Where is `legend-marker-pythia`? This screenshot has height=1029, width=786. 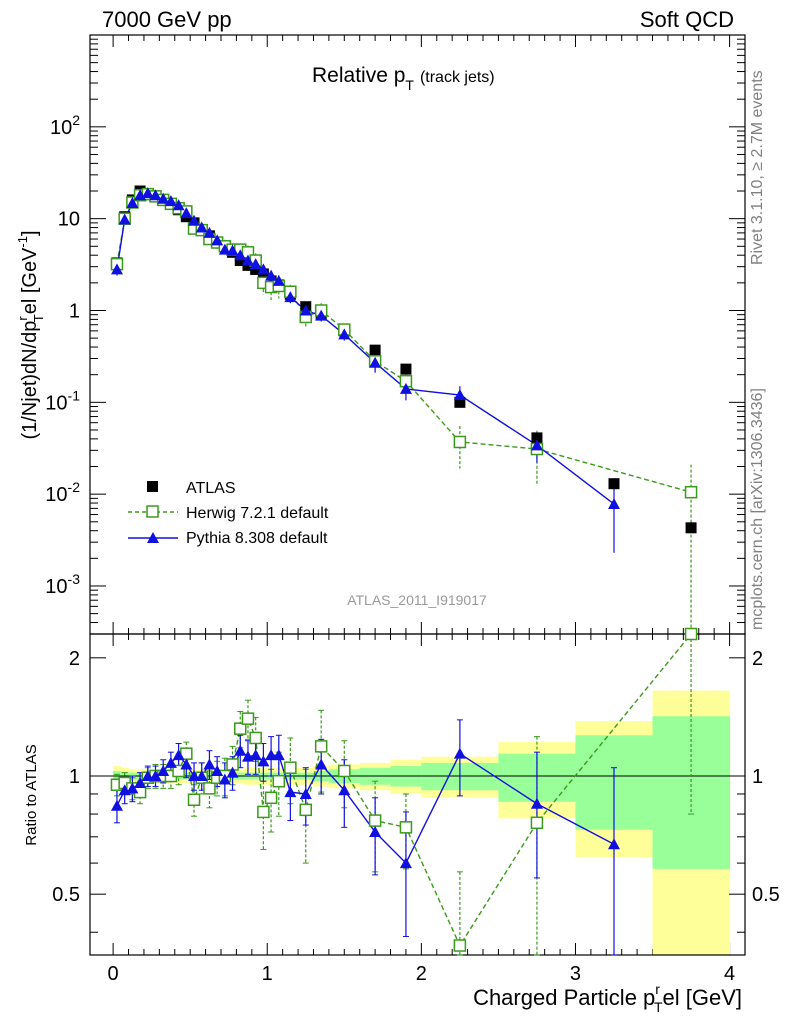
legend-marker-pythia is located at coordinates (153, 537).